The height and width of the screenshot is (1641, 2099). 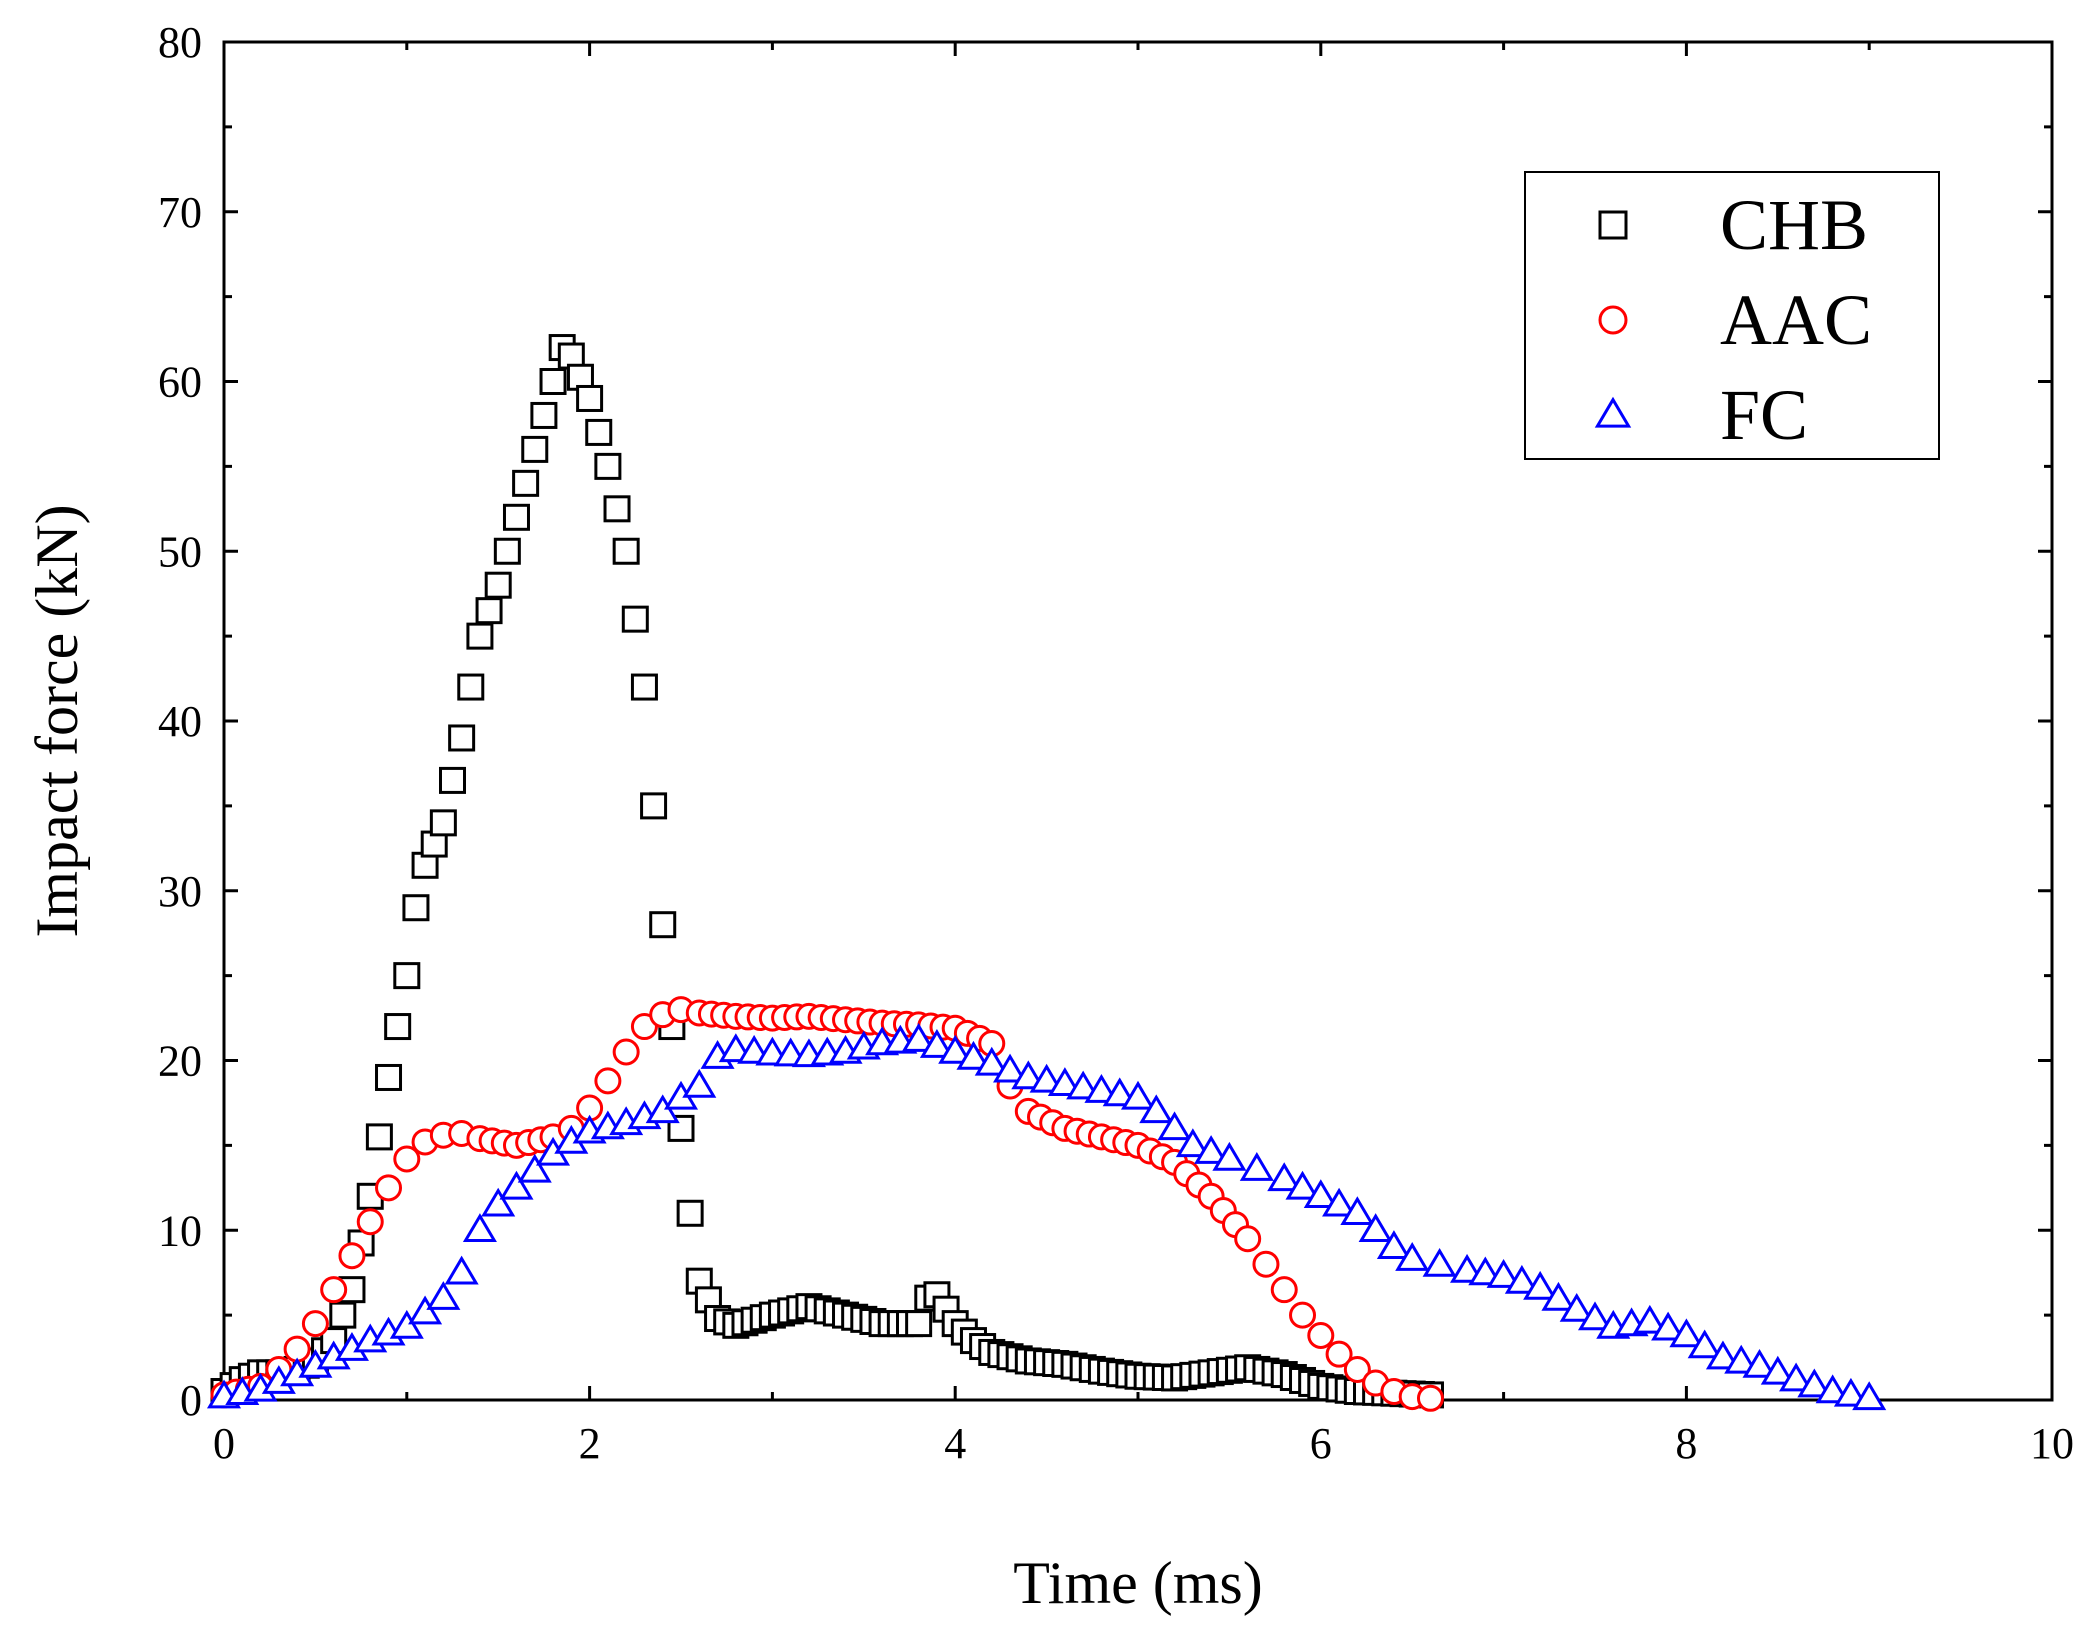 What do you see at coordinates (2052, 1443) in the screenshot?
I see `x-tick-label: 10` at bounding box center [2052, 1443].